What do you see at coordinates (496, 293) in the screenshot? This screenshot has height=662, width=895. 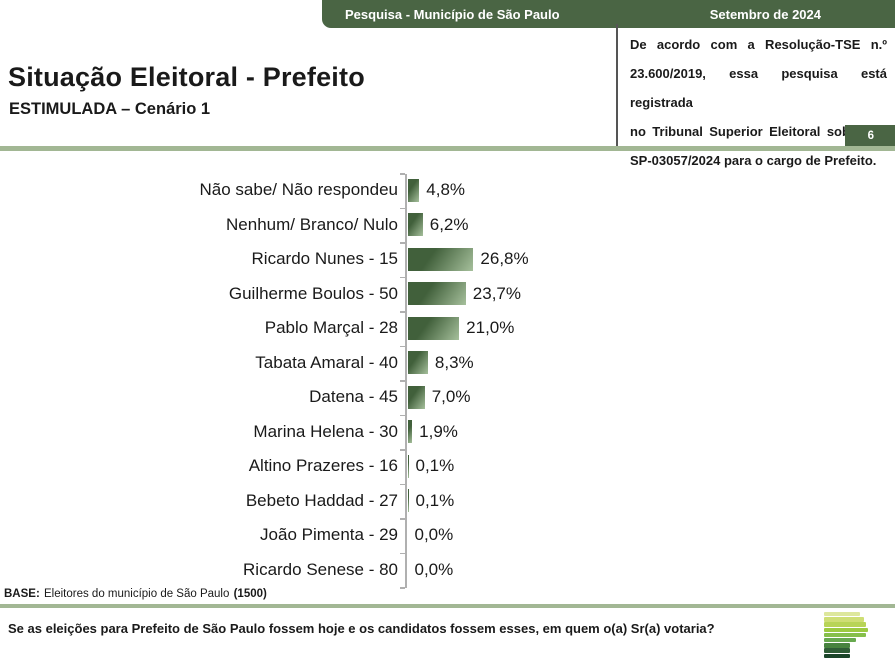 I see `value-label: 23,7%` at bounding box center [496, 293].